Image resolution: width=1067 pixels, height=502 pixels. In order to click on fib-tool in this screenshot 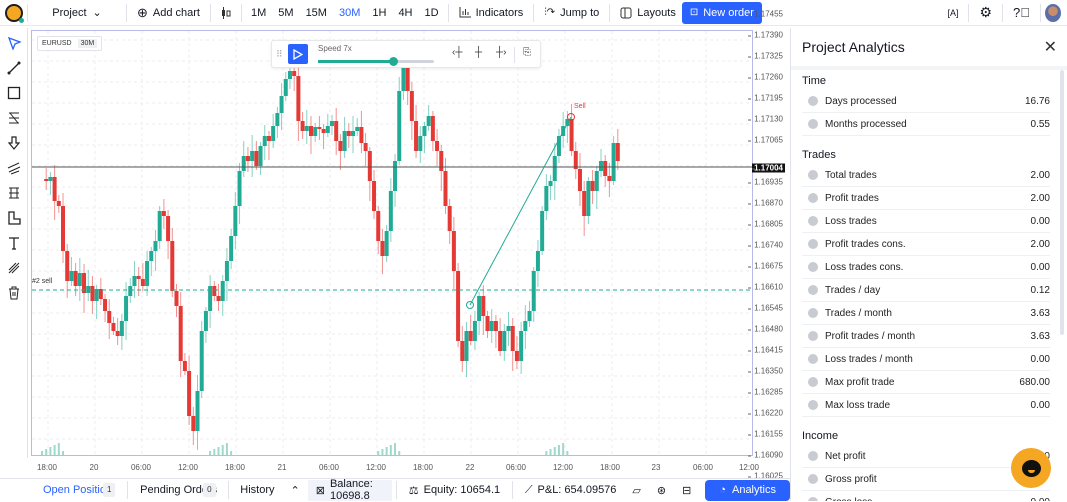, I will do `click(14, 117)`.